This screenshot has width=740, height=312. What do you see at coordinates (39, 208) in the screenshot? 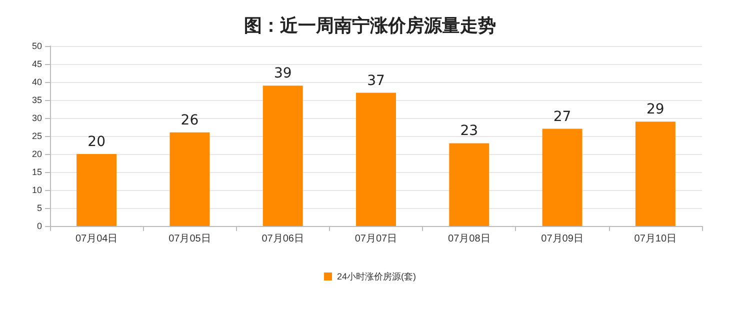
I see `y-tick-label: 5` at bounding box center [39, 208].